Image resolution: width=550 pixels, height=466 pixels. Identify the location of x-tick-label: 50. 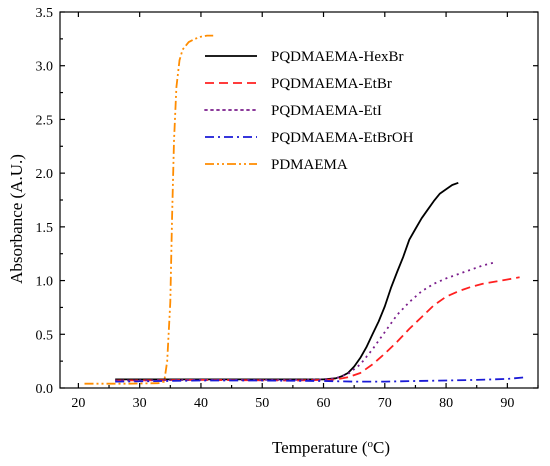
(262, 403).